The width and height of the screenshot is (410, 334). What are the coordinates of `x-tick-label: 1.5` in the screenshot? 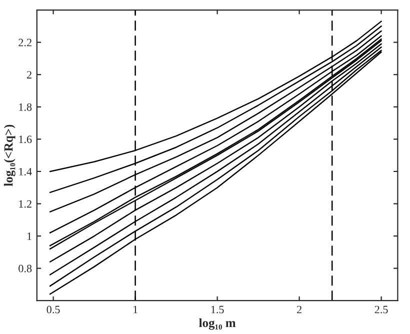 It's located at (217, 310).